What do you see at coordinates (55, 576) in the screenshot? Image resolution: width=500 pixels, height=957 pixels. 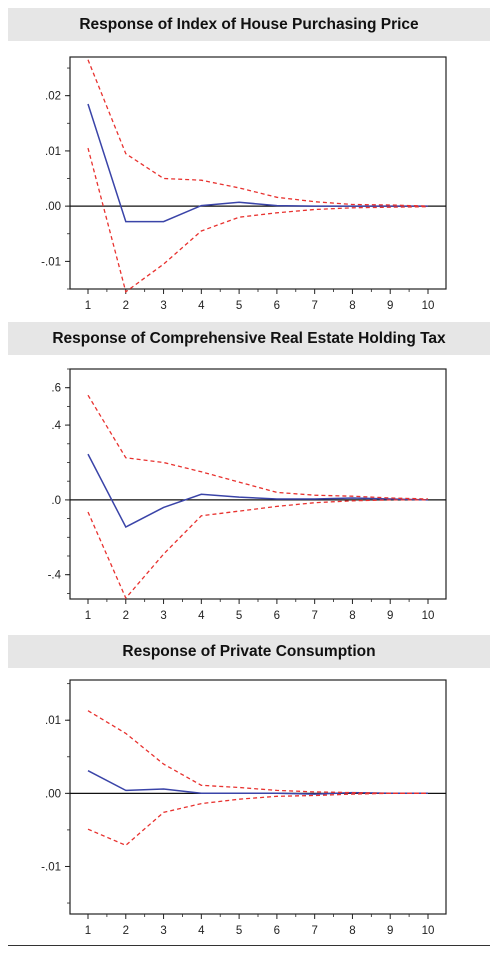 I see `y-tick-label: -.4` at bounding box center [55, 576].